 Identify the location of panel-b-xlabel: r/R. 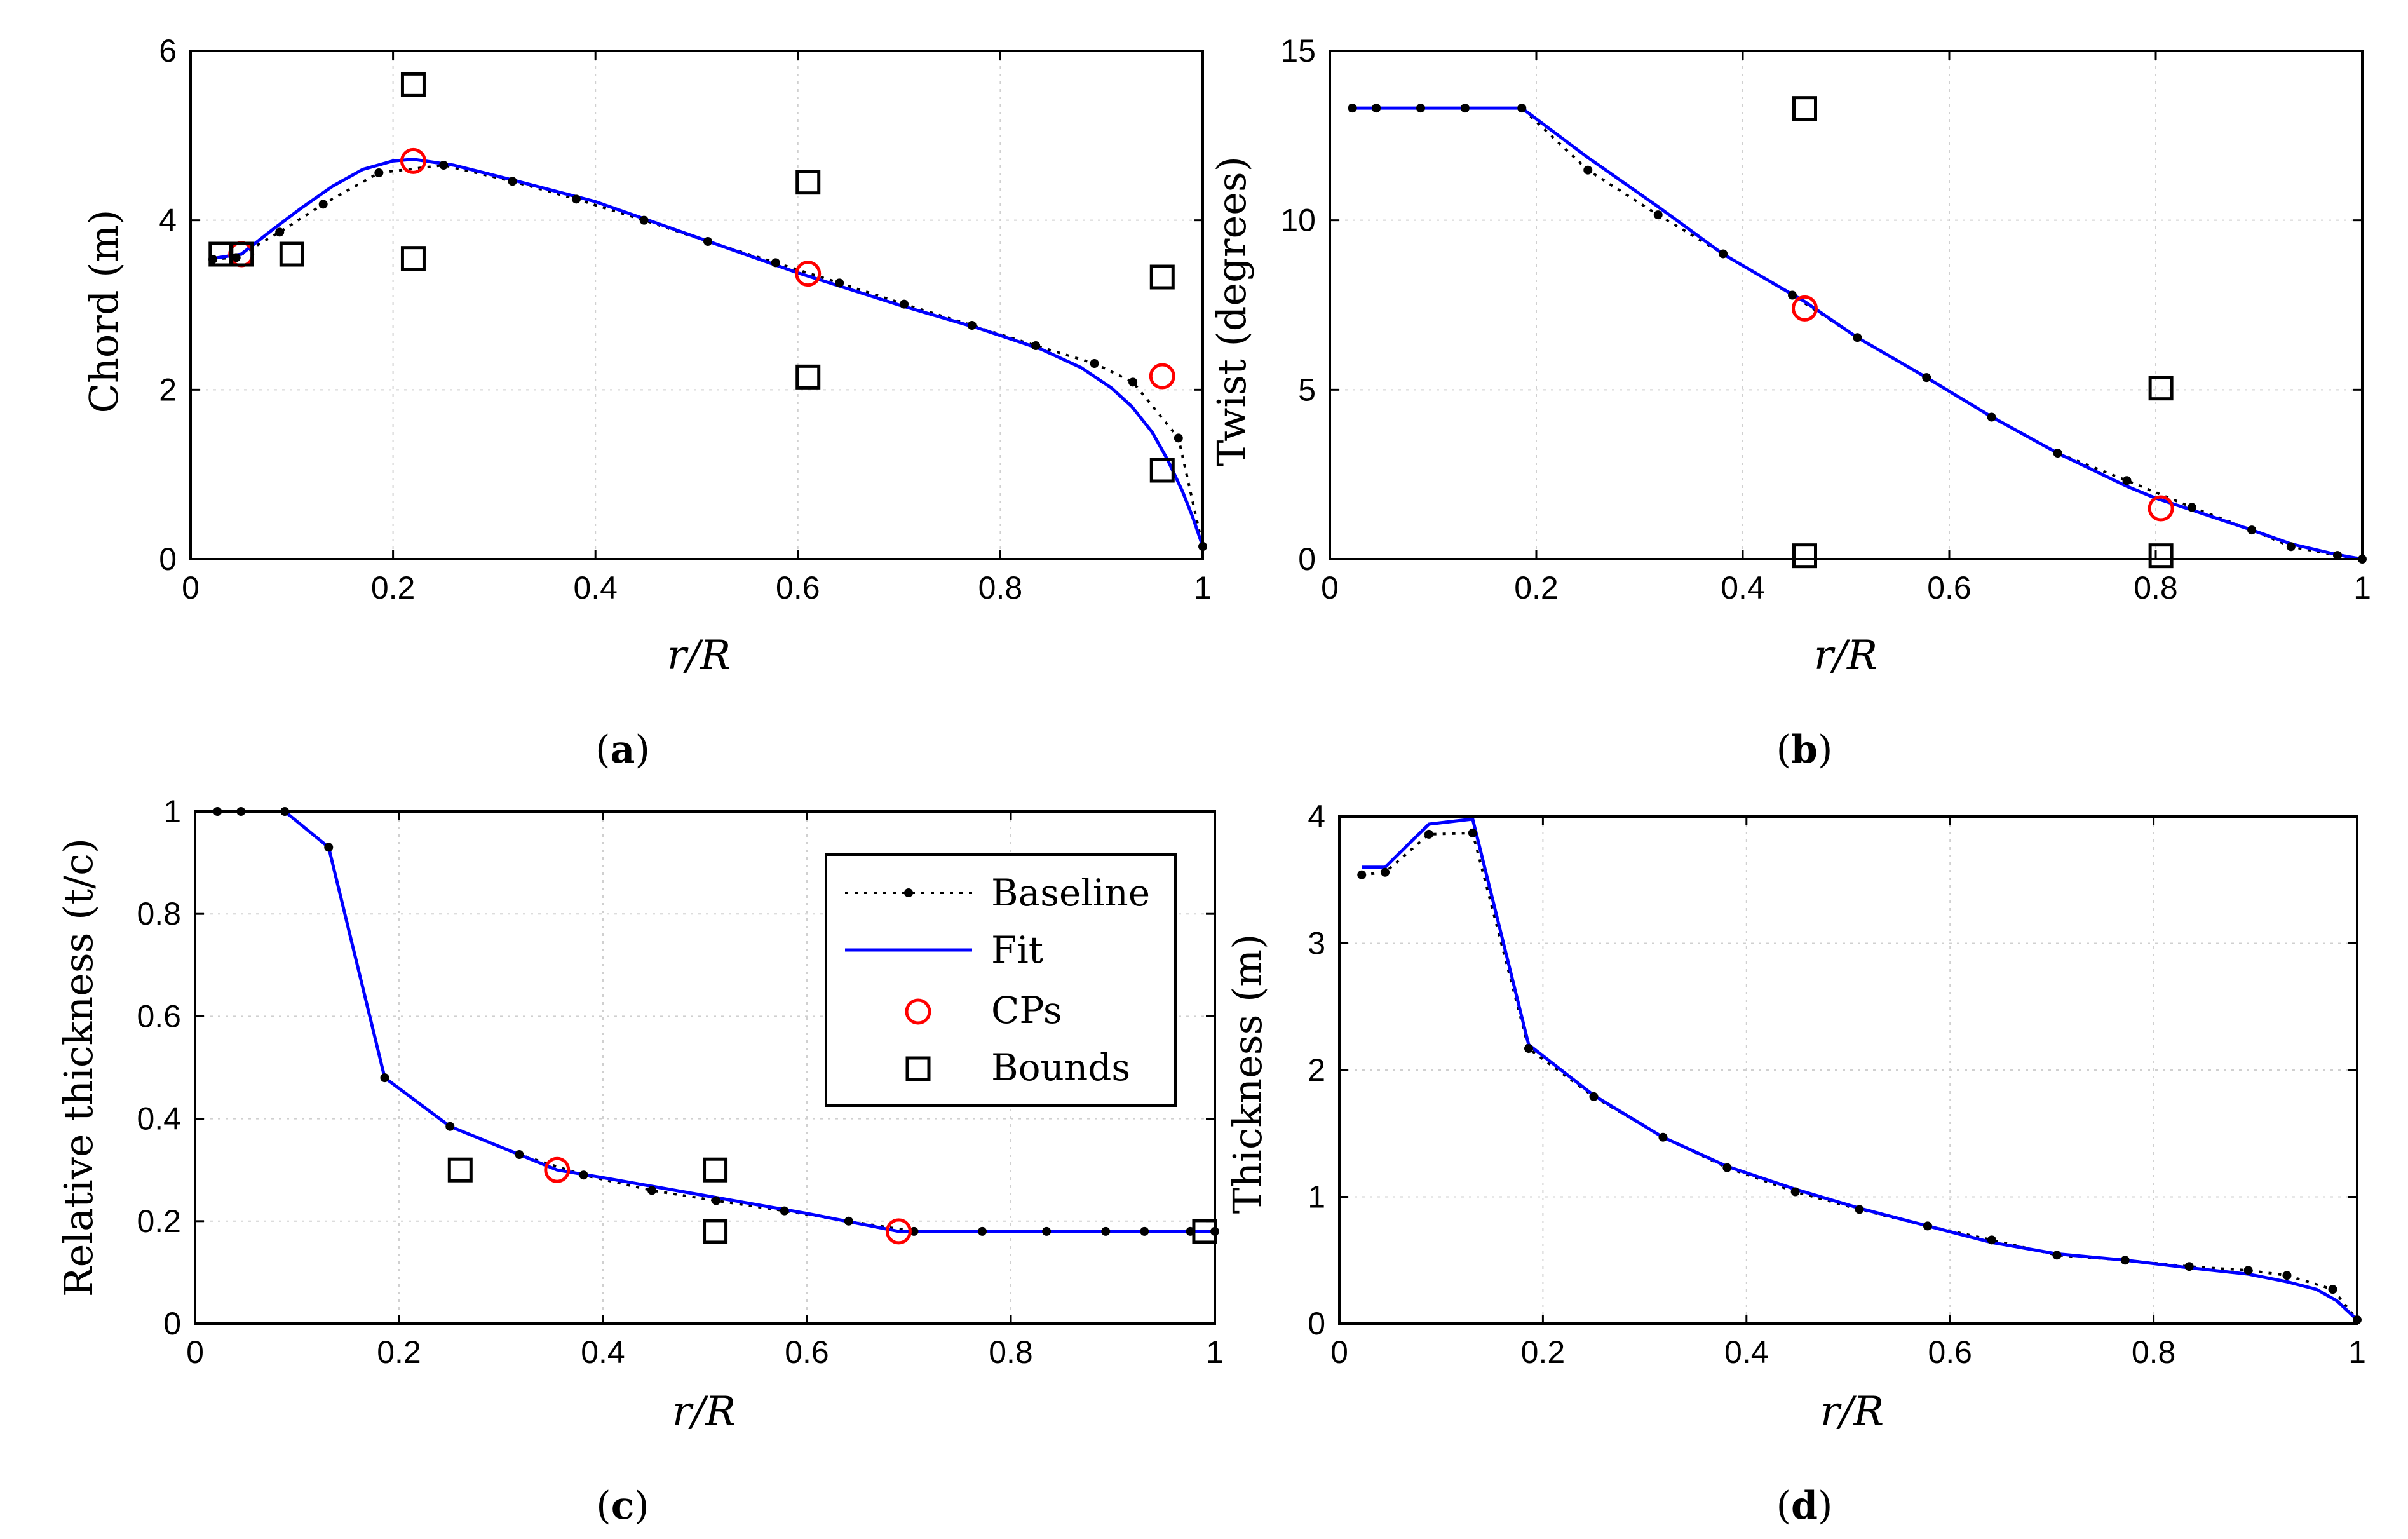
(1846, 655).